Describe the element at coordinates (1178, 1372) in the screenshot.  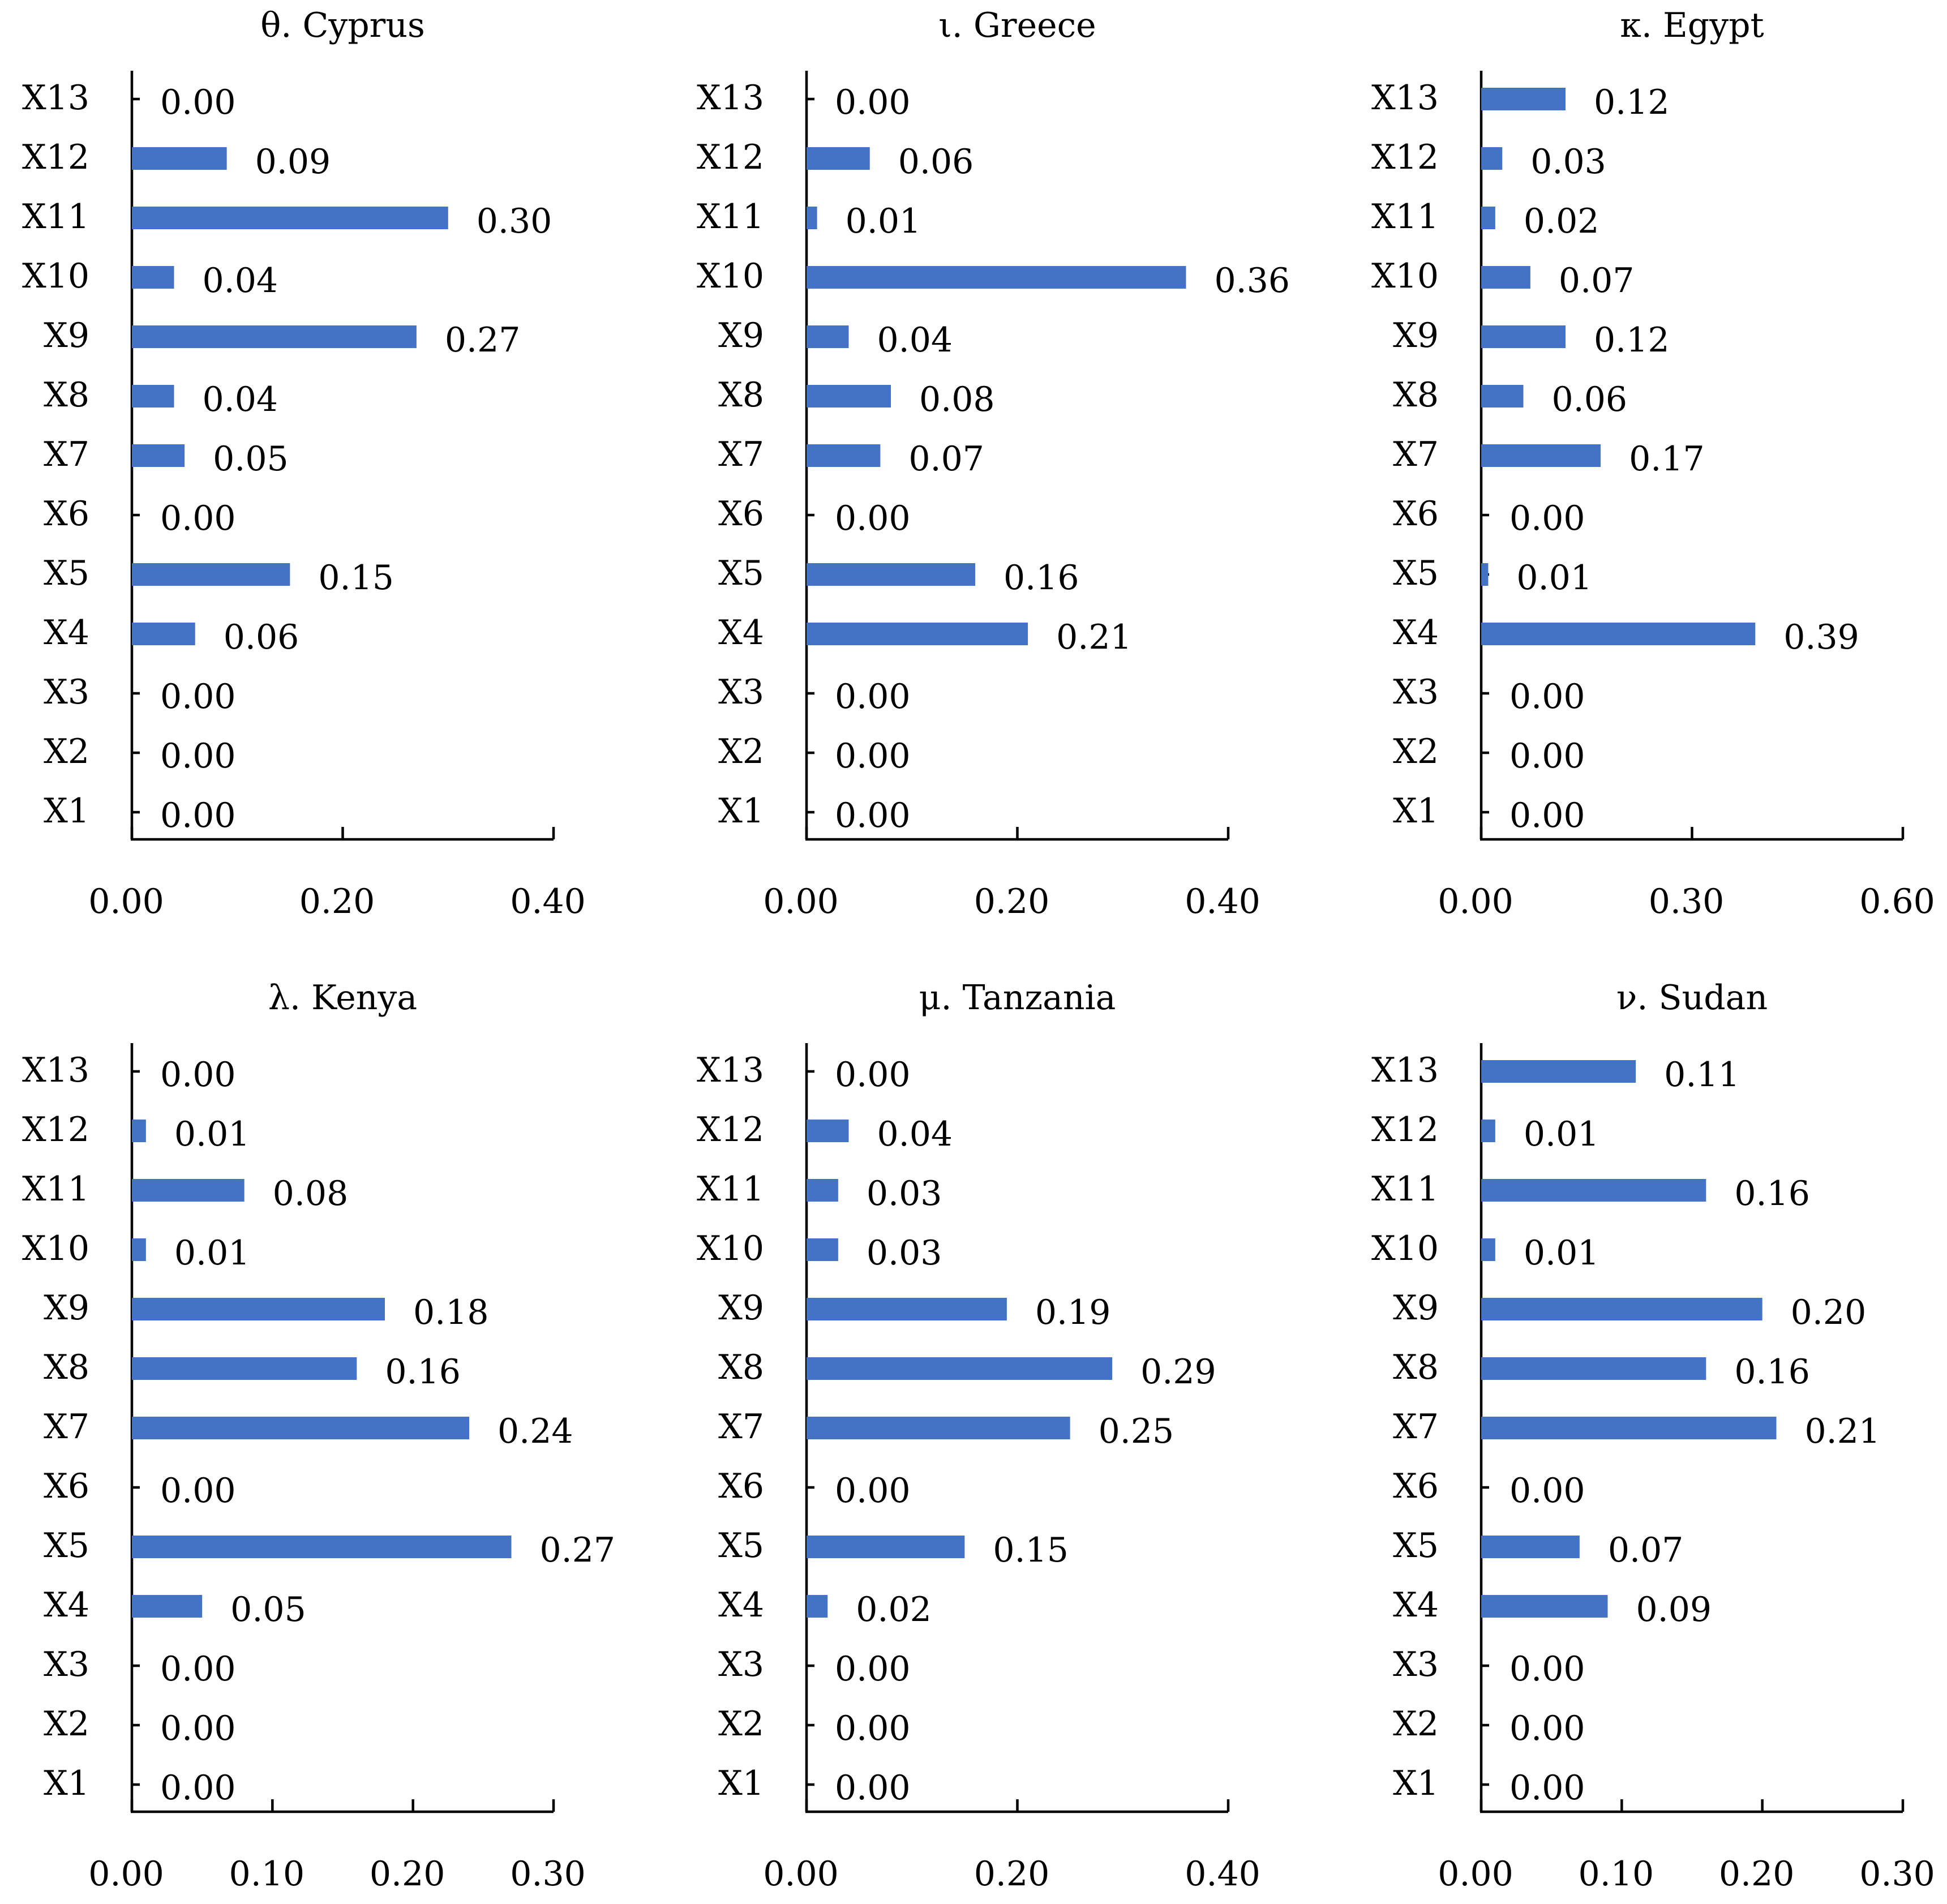
I see `data-label: 0.29` at that location.